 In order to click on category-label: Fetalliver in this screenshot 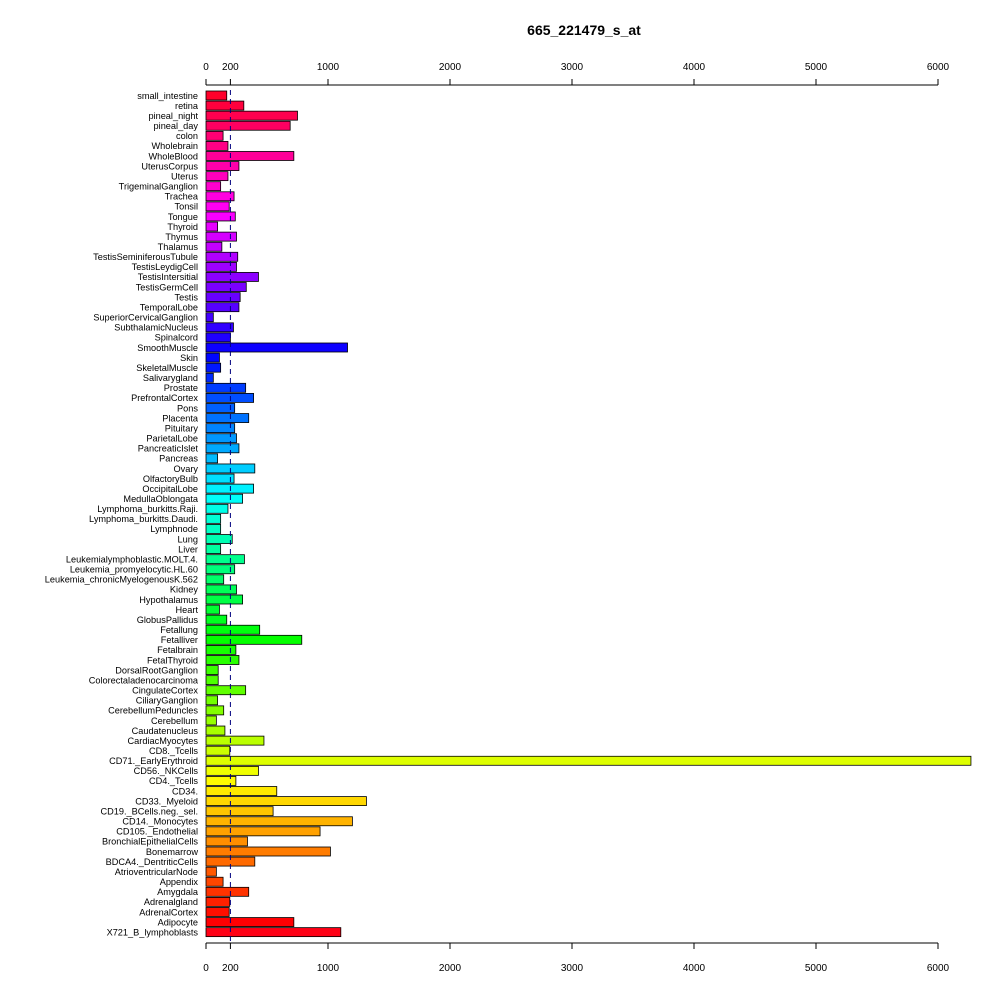, I will do `click(179, 640)`.